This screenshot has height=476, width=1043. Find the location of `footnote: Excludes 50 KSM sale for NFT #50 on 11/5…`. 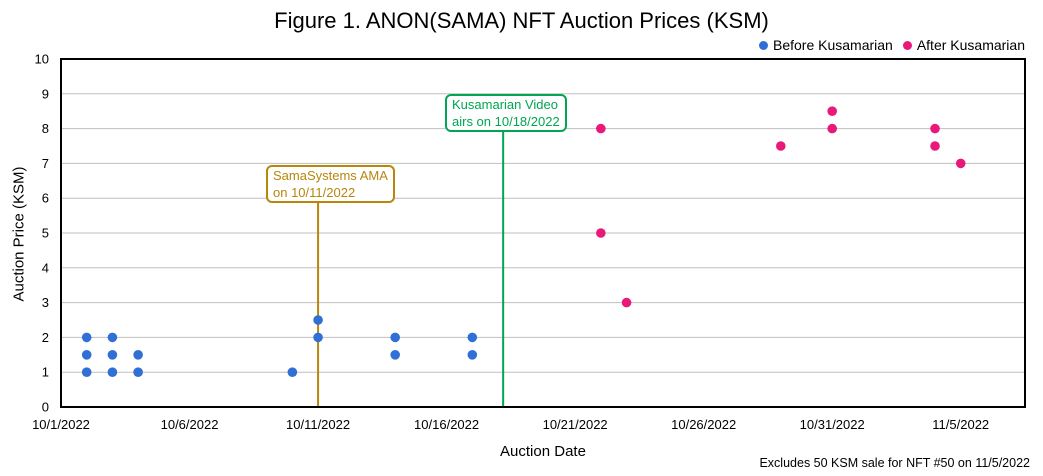

footnote: Excludes 50 KSM sale for NFT #50 on 11/5… is located at coordinates (894, 463).